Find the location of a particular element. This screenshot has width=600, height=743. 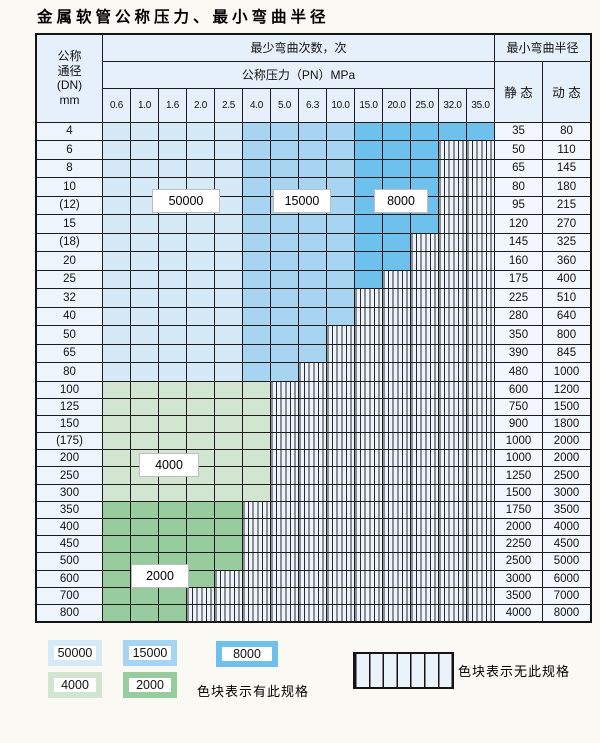

table-row: 600 3000 6000 is located at coordinates (313, 578).